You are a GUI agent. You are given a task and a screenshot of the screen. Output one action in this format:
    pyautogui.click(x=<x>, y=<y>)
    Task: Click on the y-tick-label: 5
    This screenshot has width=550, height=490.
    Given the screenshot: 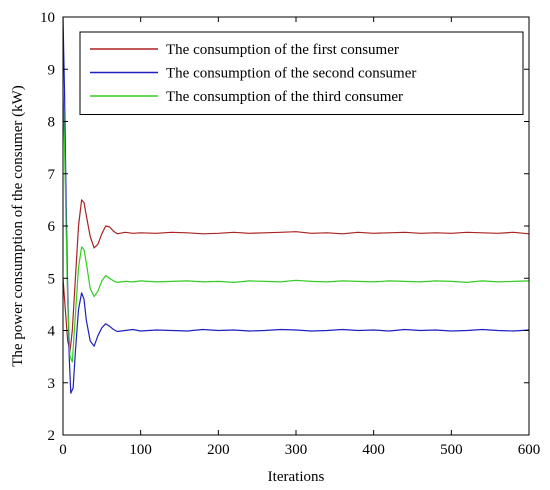 What is the action you would take?
    pyautogui.click(x=52, y=279)
    